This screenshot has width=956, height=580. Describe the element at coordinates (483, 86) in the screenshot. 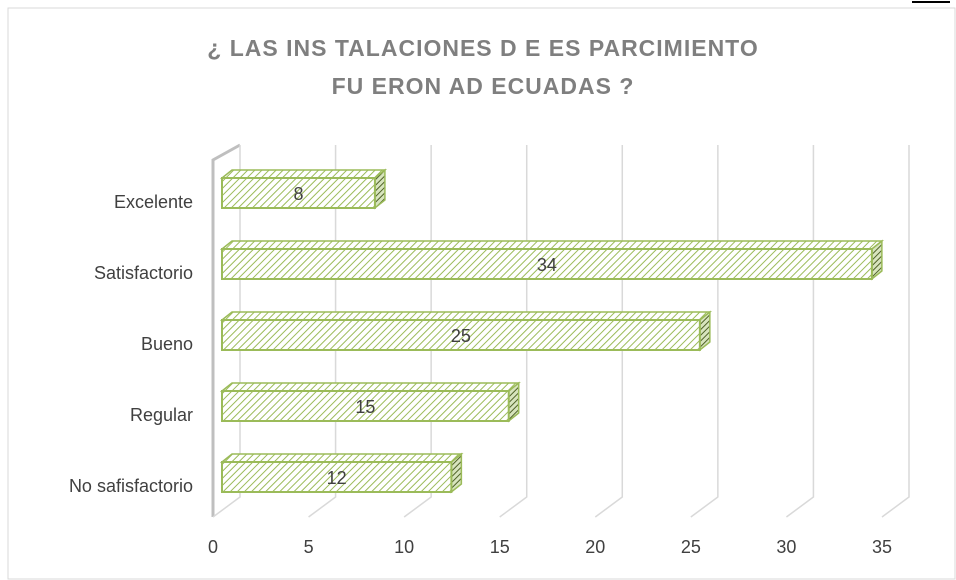

I see `chart-title: FU ERON AD ECUADAS ?` at that location.